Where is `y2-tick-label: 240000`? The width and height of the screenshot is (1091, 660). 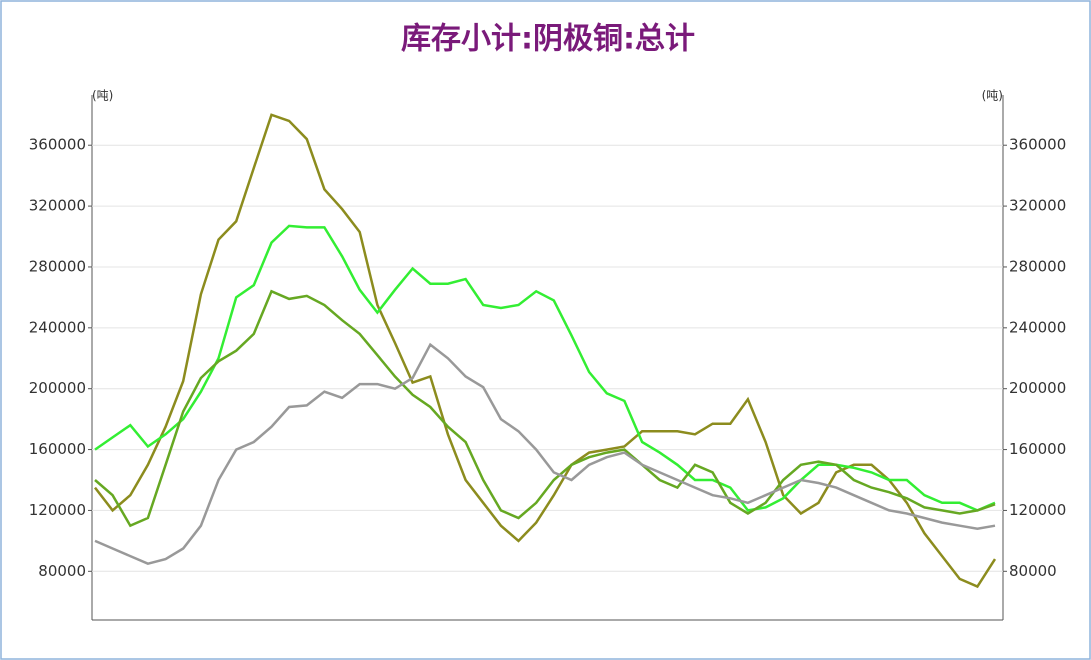
y2-tick-label: 240000 is located at coordinates (1037, 327).